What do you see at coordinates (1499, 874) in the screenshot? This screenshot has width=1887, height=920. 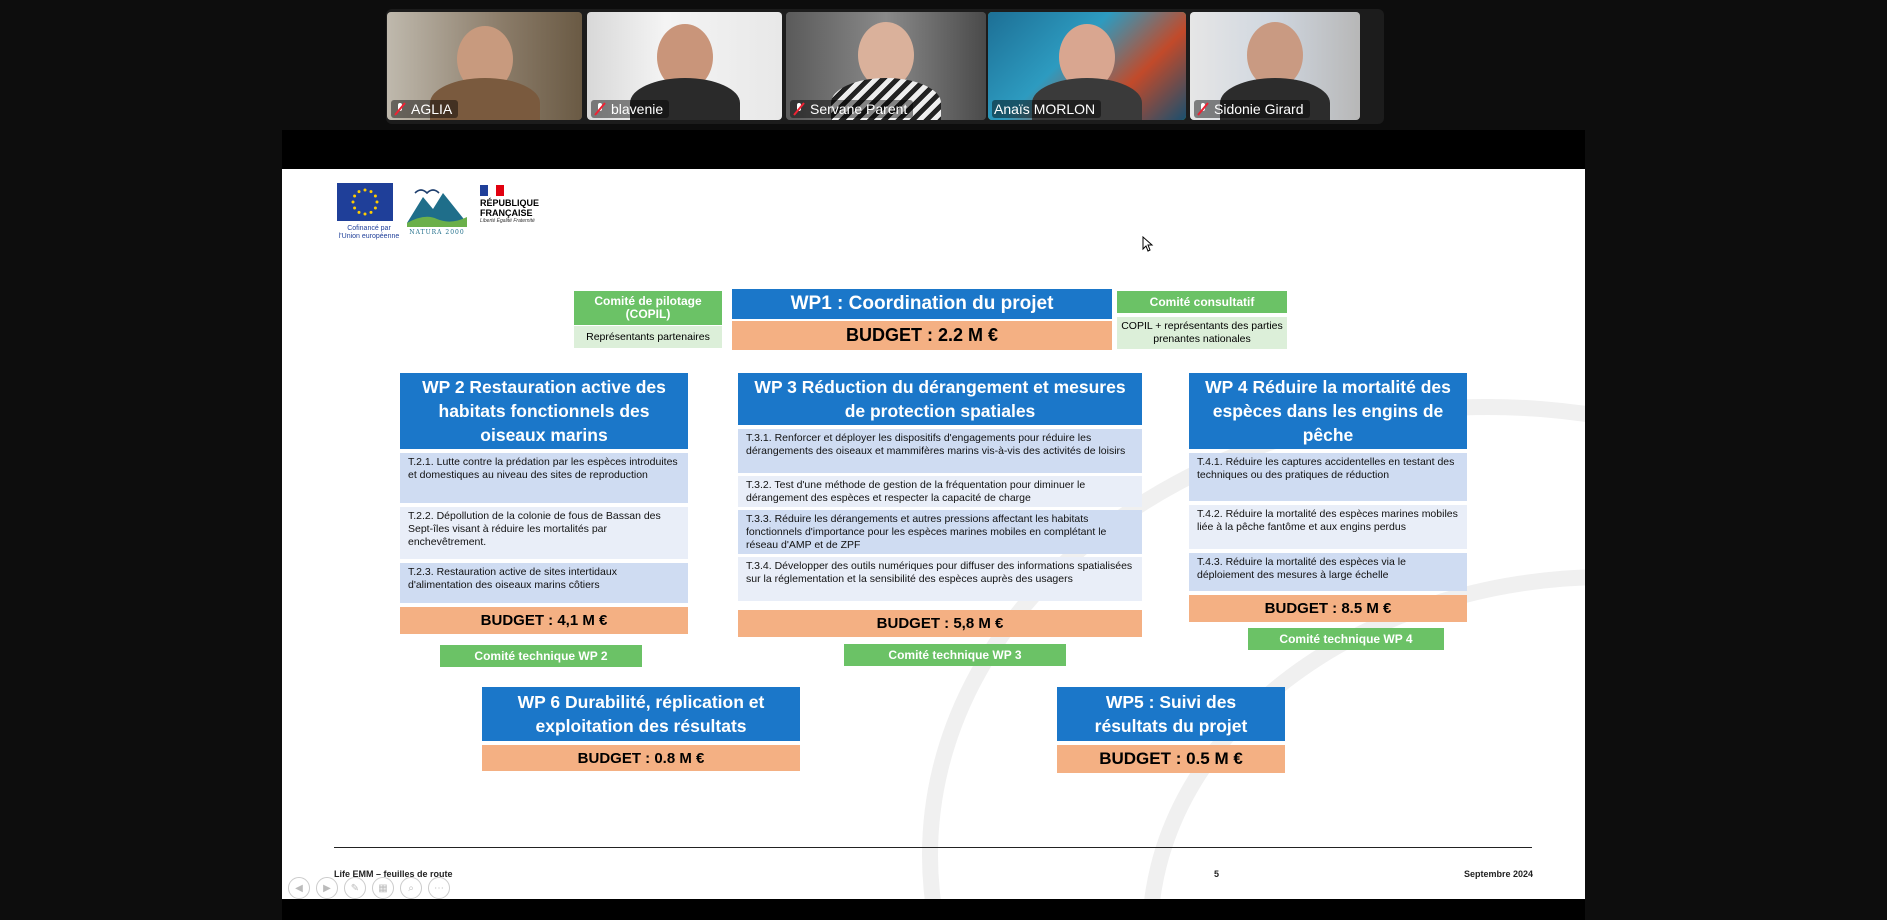 I see `footer-date: Septembre 2024` at bounding box center [1499, 874].